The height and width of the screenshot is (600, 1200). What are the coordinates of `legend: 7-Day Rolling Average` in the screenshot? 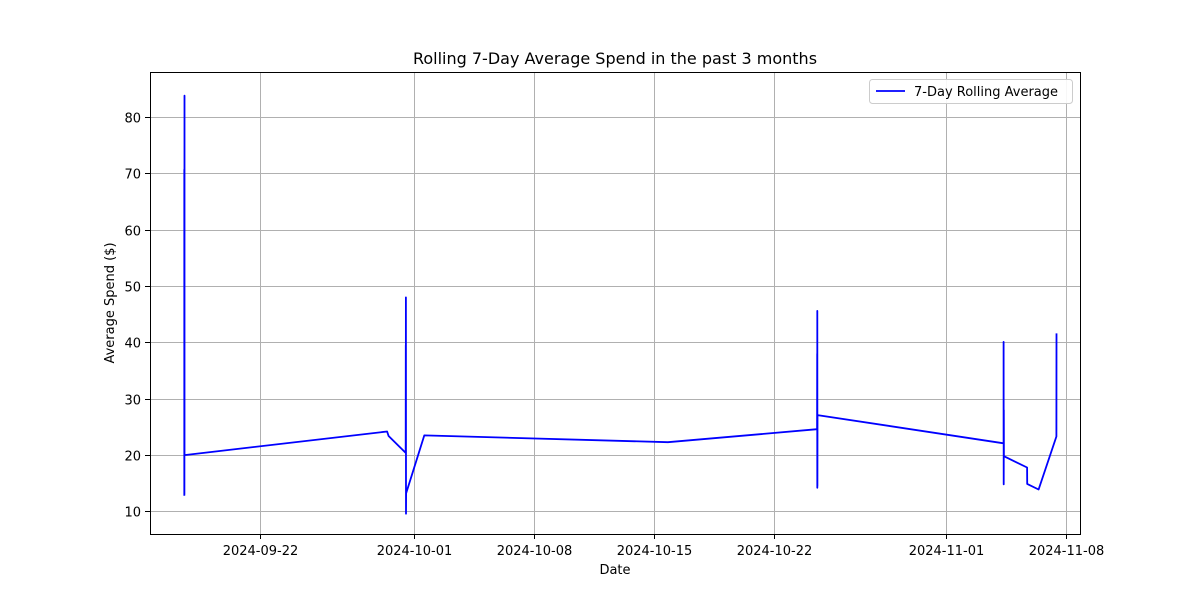 It's located at (971, 91).